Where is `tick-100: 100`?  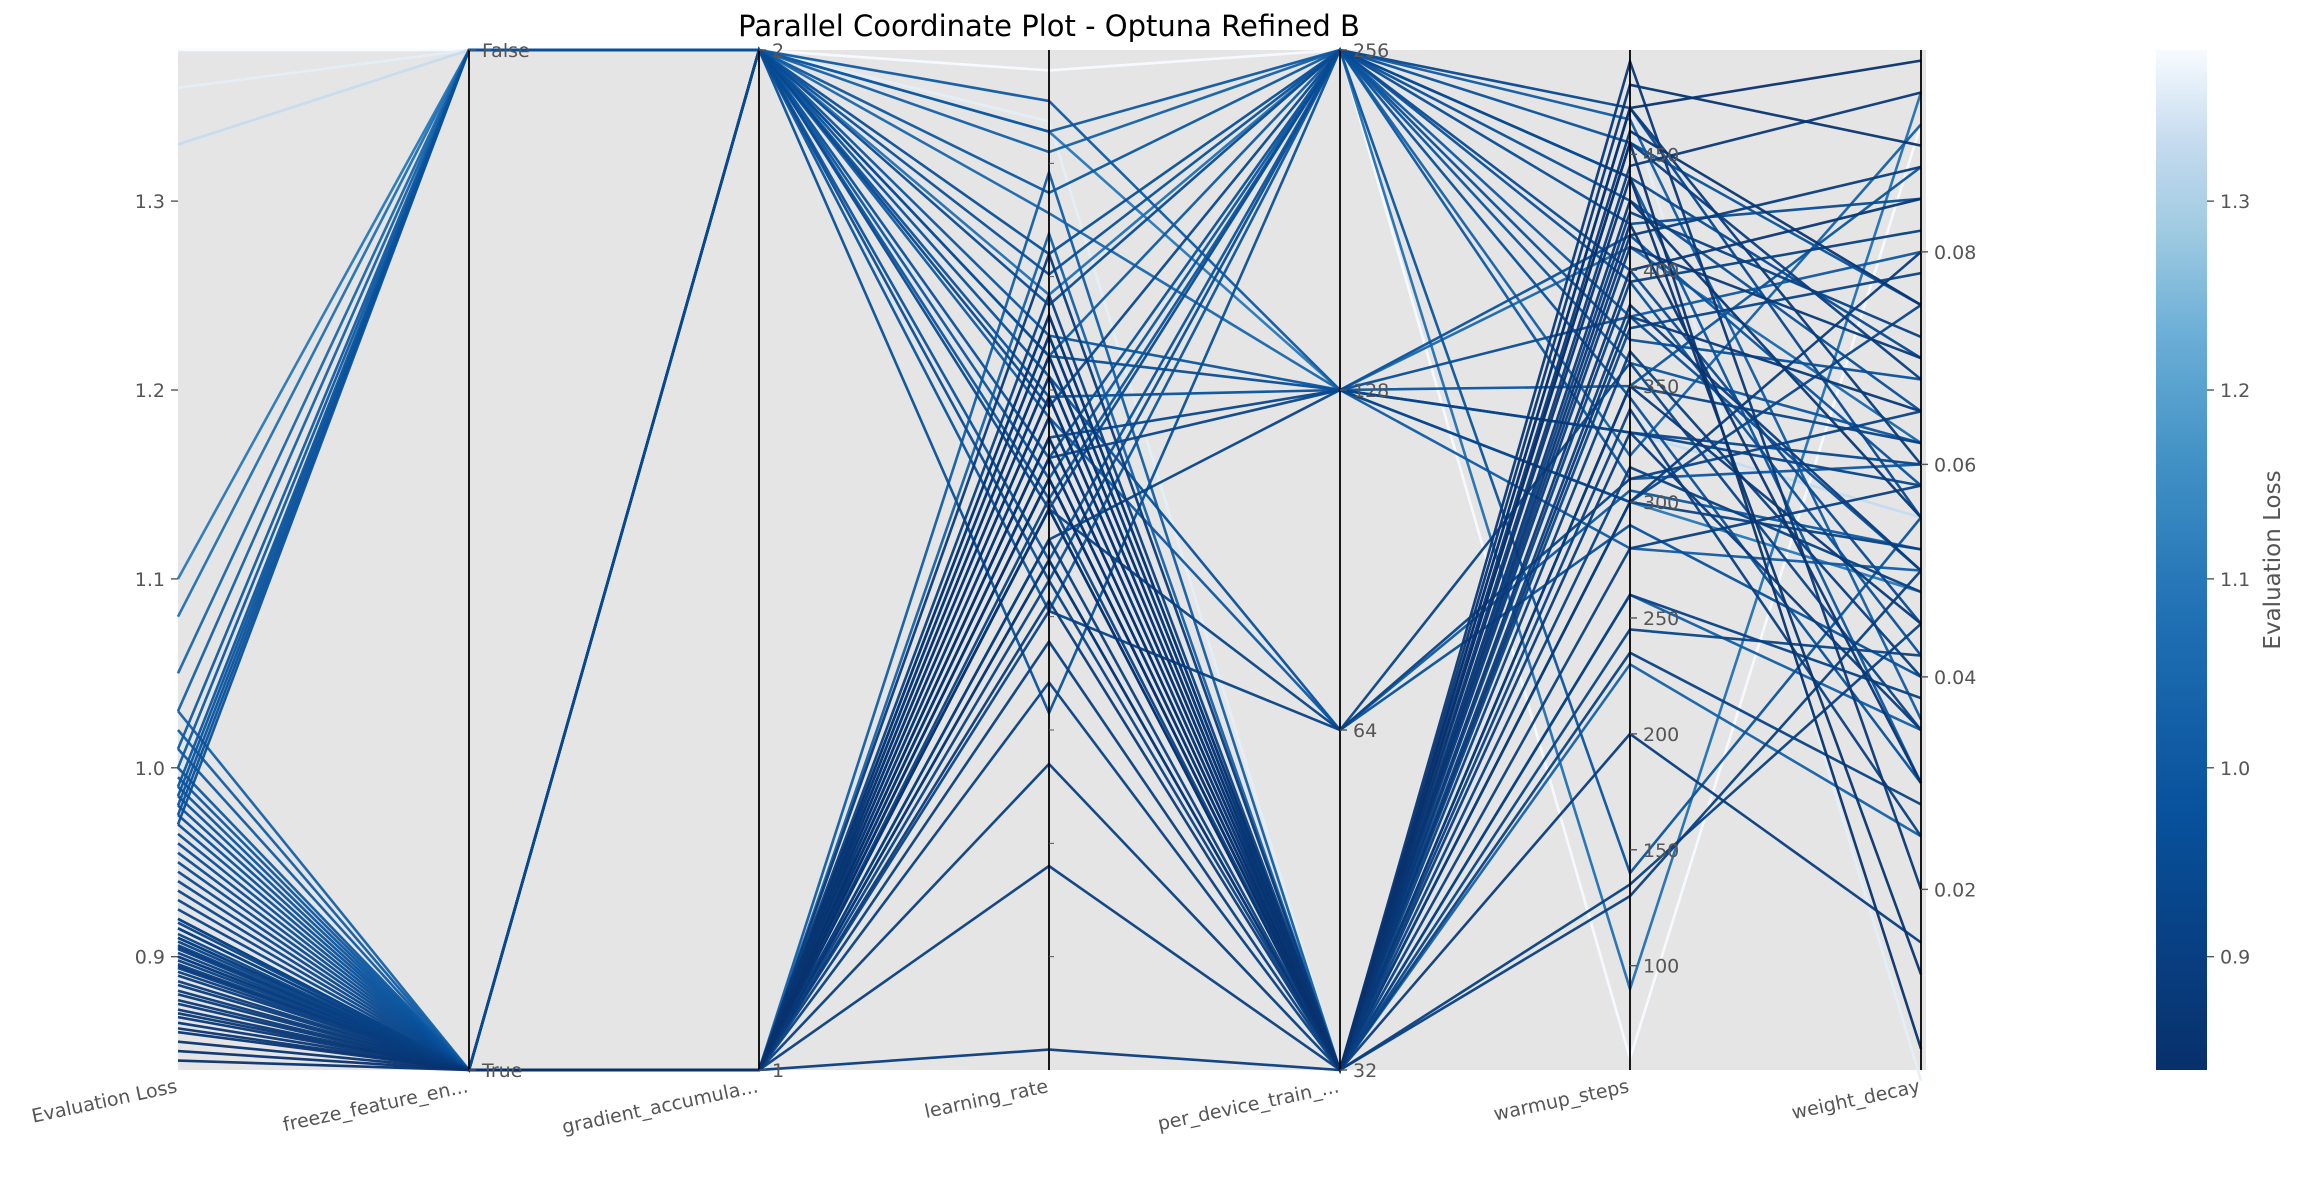
tick-100: 100 is located at coordinates (1654, 967).